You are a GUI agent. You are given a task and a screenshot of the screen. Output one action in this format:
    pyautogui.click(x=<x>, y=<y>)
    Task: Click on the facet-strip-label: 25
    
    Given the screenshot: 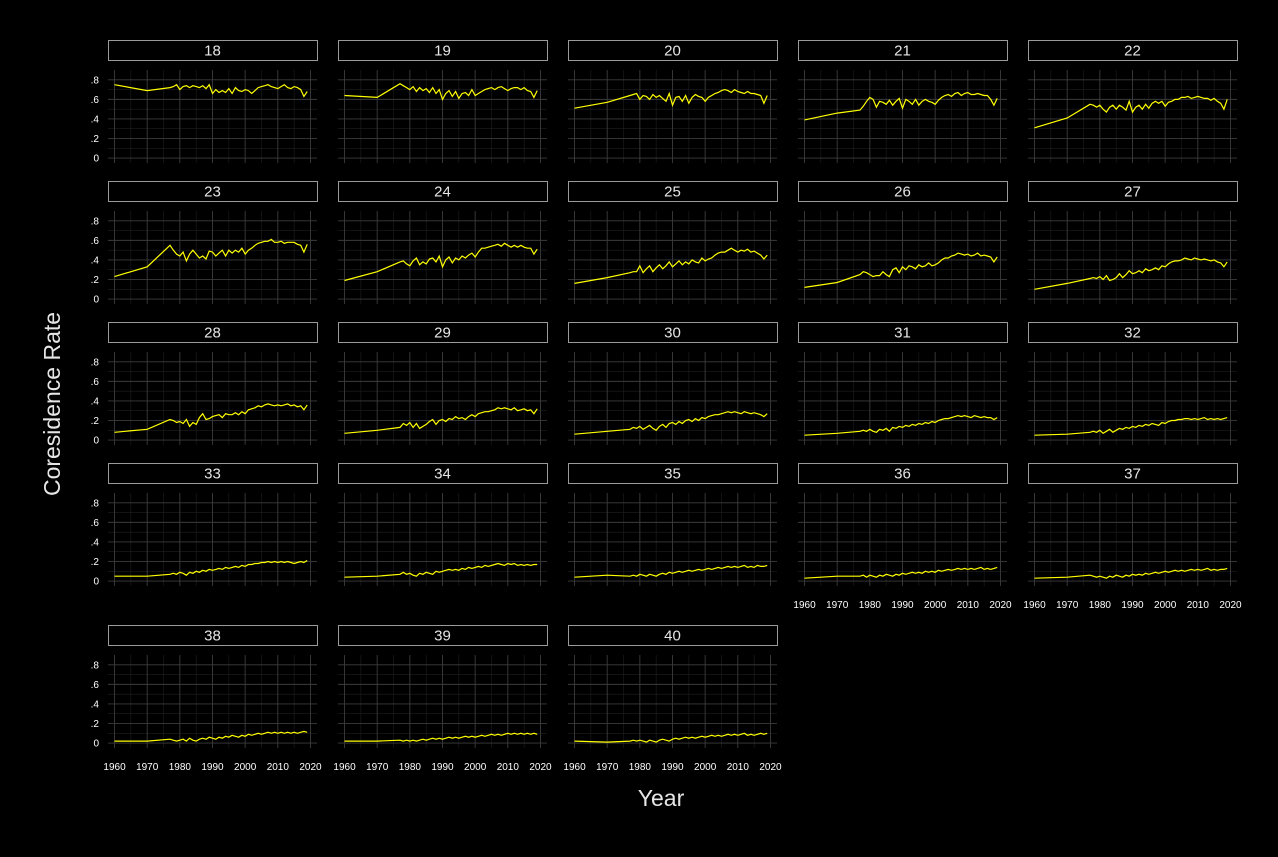 What is the action you would take?
    pyautogui.click(x=672, y=192)
    